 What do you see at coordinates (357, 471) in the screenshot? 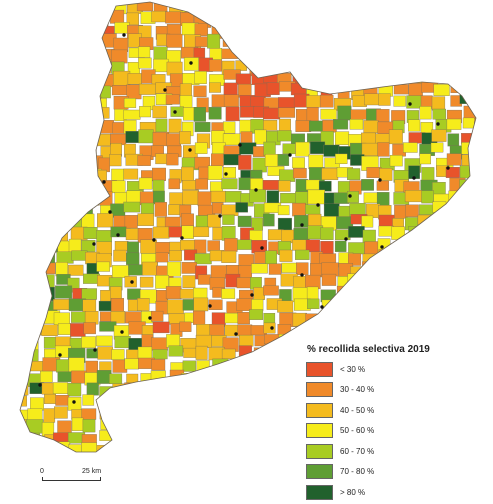
I see `legend-label-70-80: 70 - 80 %` at bounding box center [357, 471].